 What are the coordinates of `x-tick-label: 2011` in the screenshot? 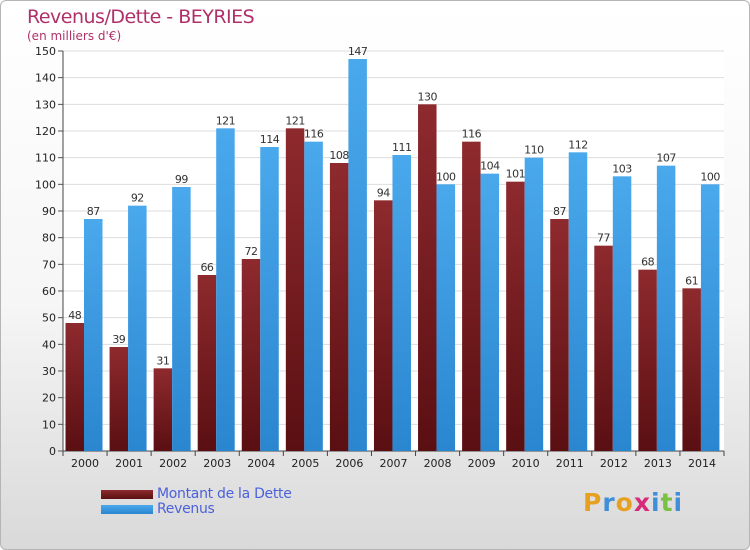 It's located at (570, 463).